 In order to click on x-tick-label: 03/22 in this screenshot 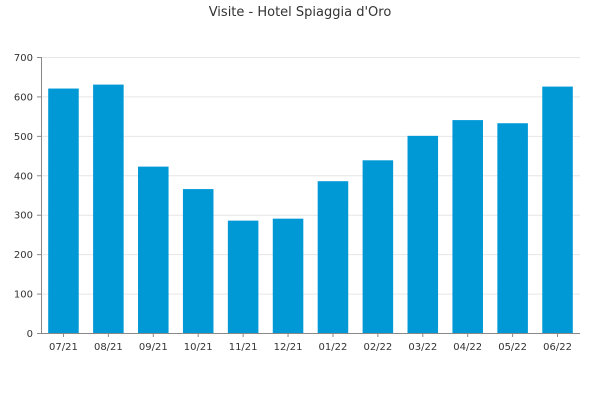, I will do `click(422, 347)`.